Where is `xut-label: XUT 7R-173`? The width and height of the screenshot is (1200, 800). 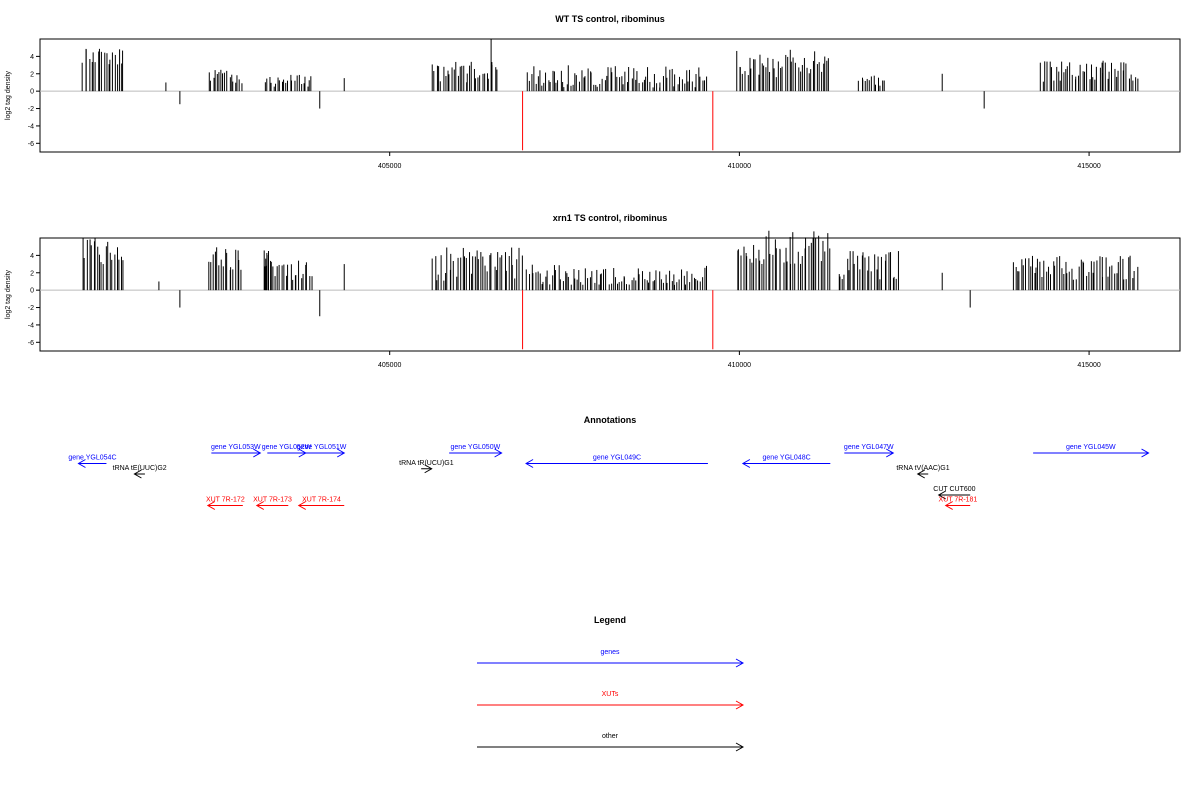 xut-label: XUT 7R-173 is located at coordinates (272, 500).